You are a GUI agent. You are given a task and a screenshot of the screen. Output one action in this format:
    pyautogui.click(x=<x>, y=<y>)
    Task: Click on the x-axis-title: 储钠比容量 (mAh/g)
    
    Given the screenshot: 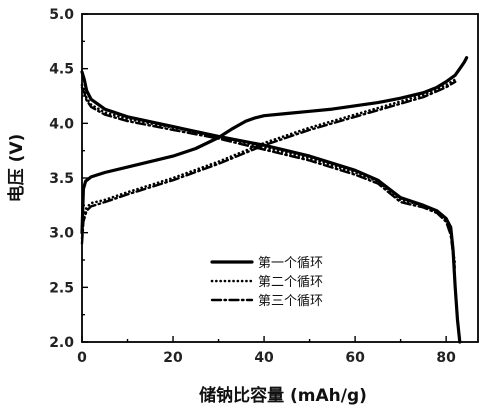 What is the action you would take?
    pyautogui.click(x=283, y=395)
    